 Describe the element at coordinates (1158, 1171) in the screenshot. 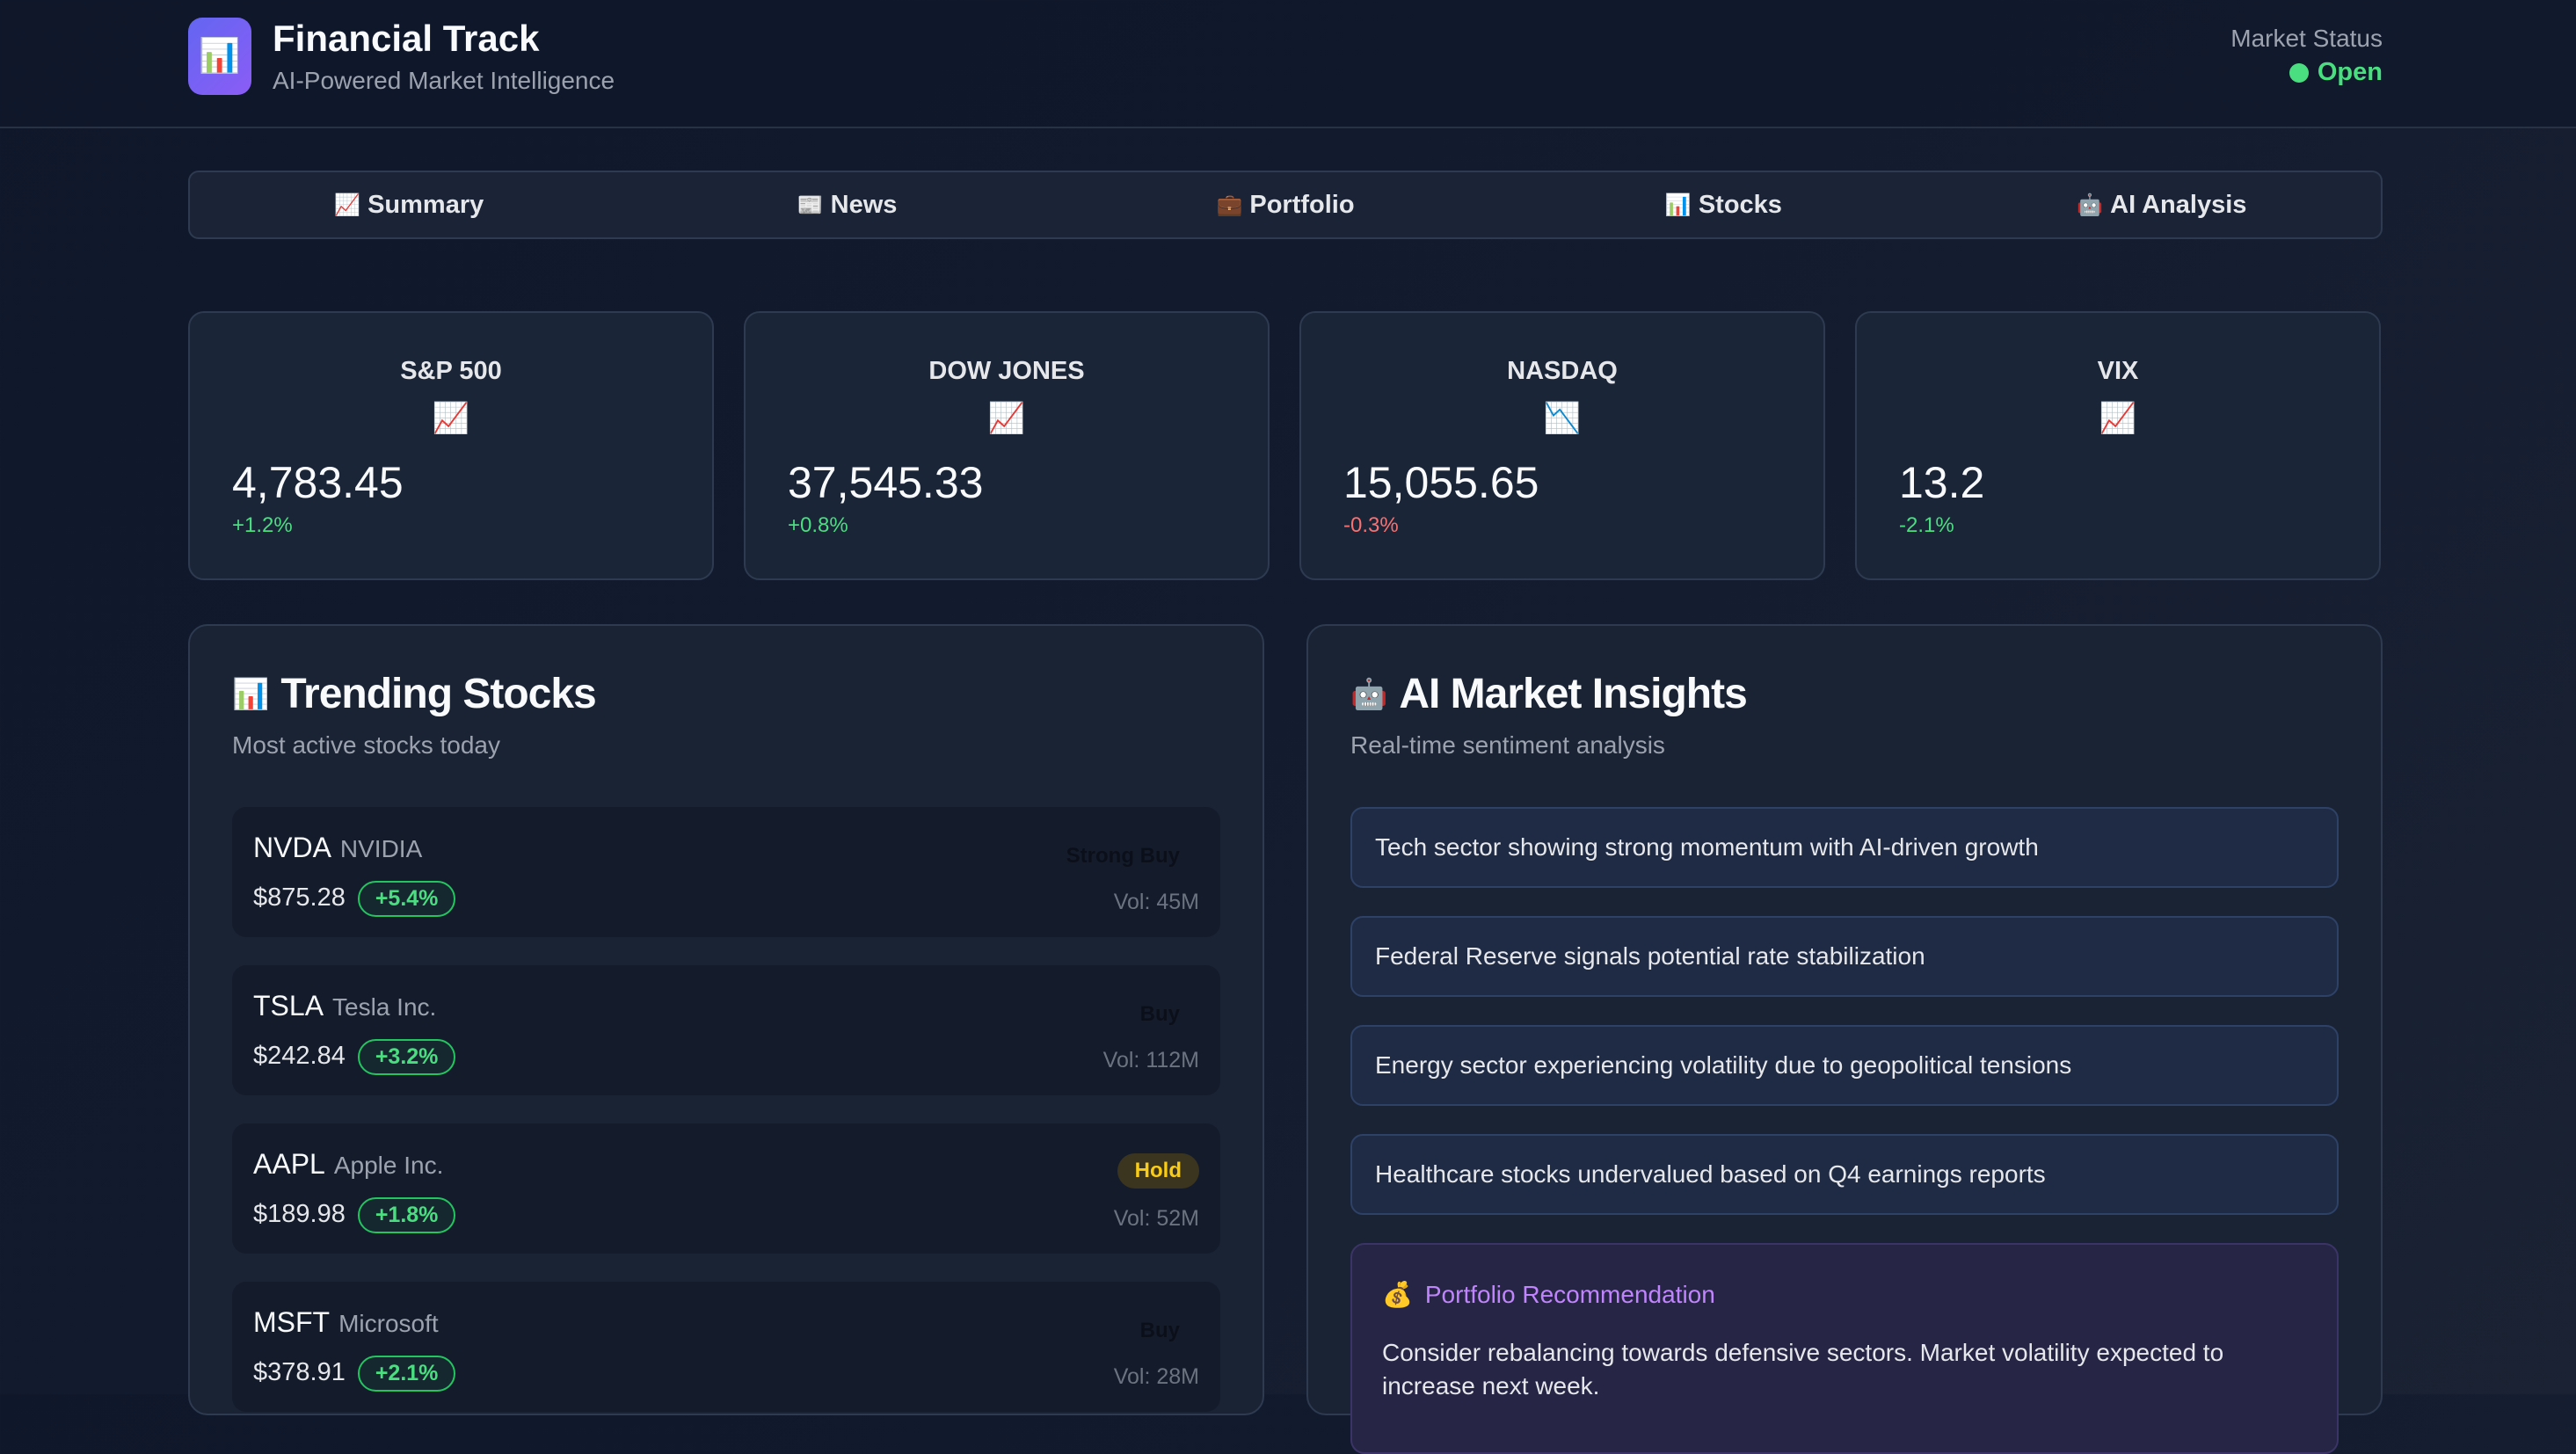

I see `rating-badge: Hold` at that location.